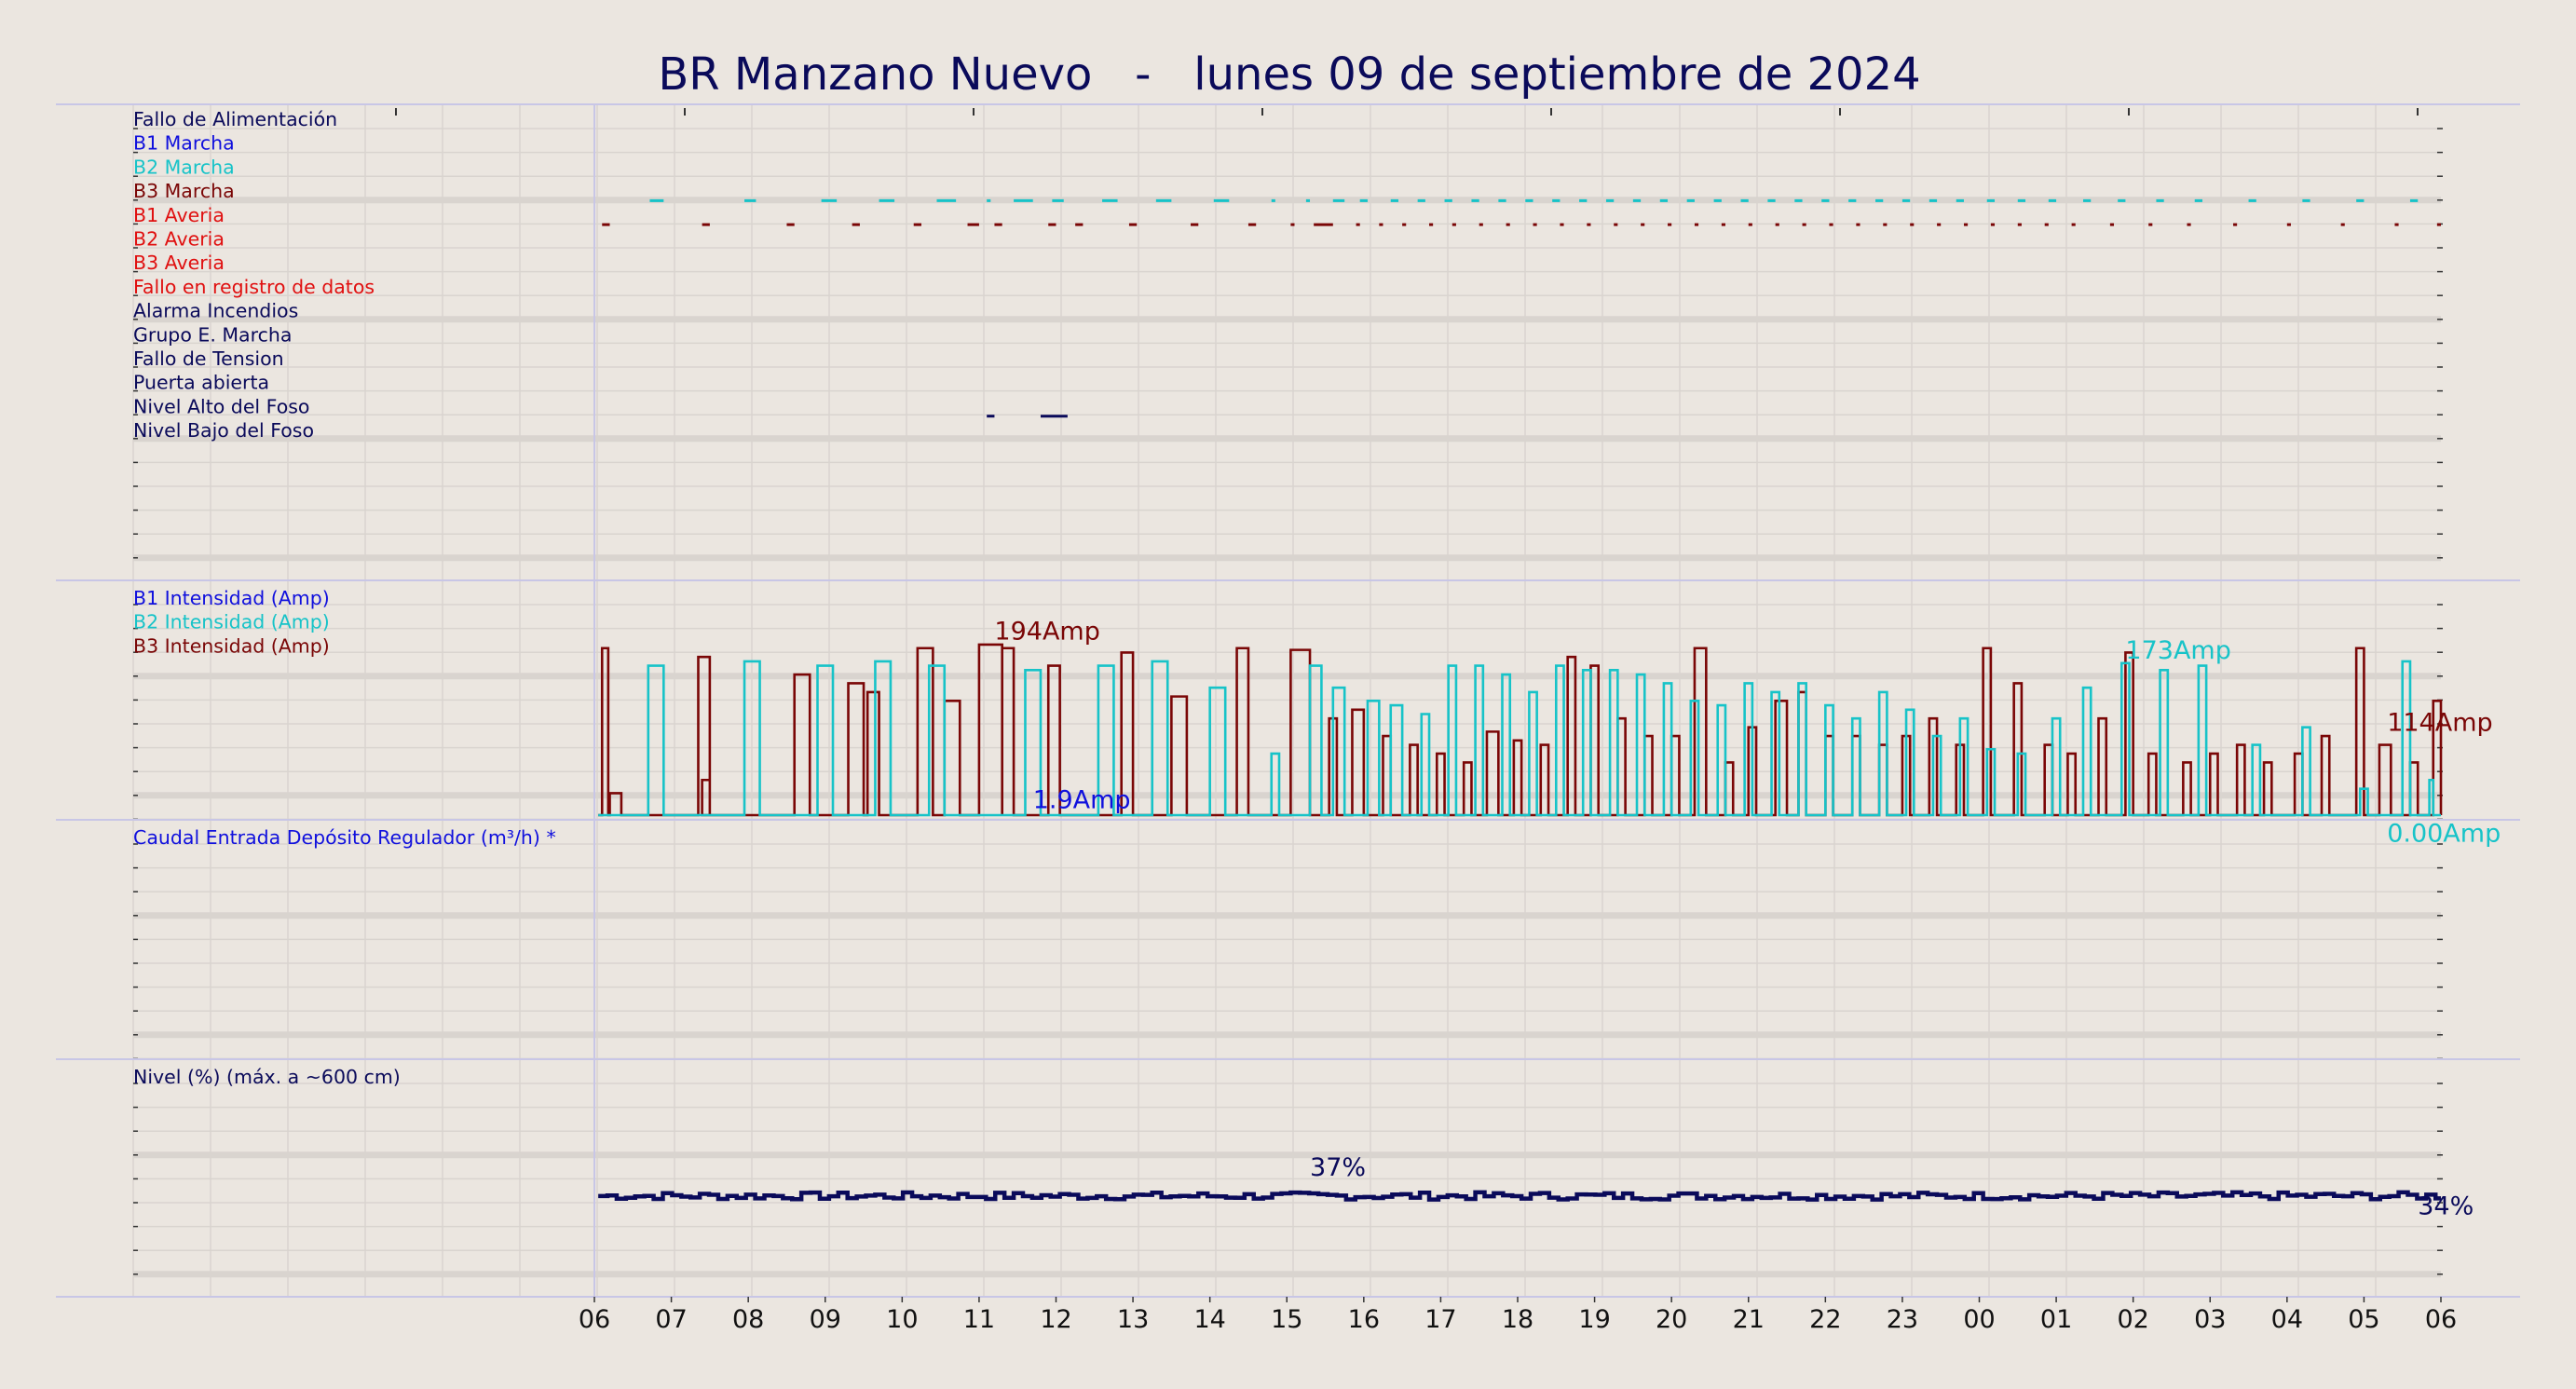 The height and width of the screenshot is (1389, 2576). I want to click on legend-entry: Fallo en registro de datos, so click(254, 287).